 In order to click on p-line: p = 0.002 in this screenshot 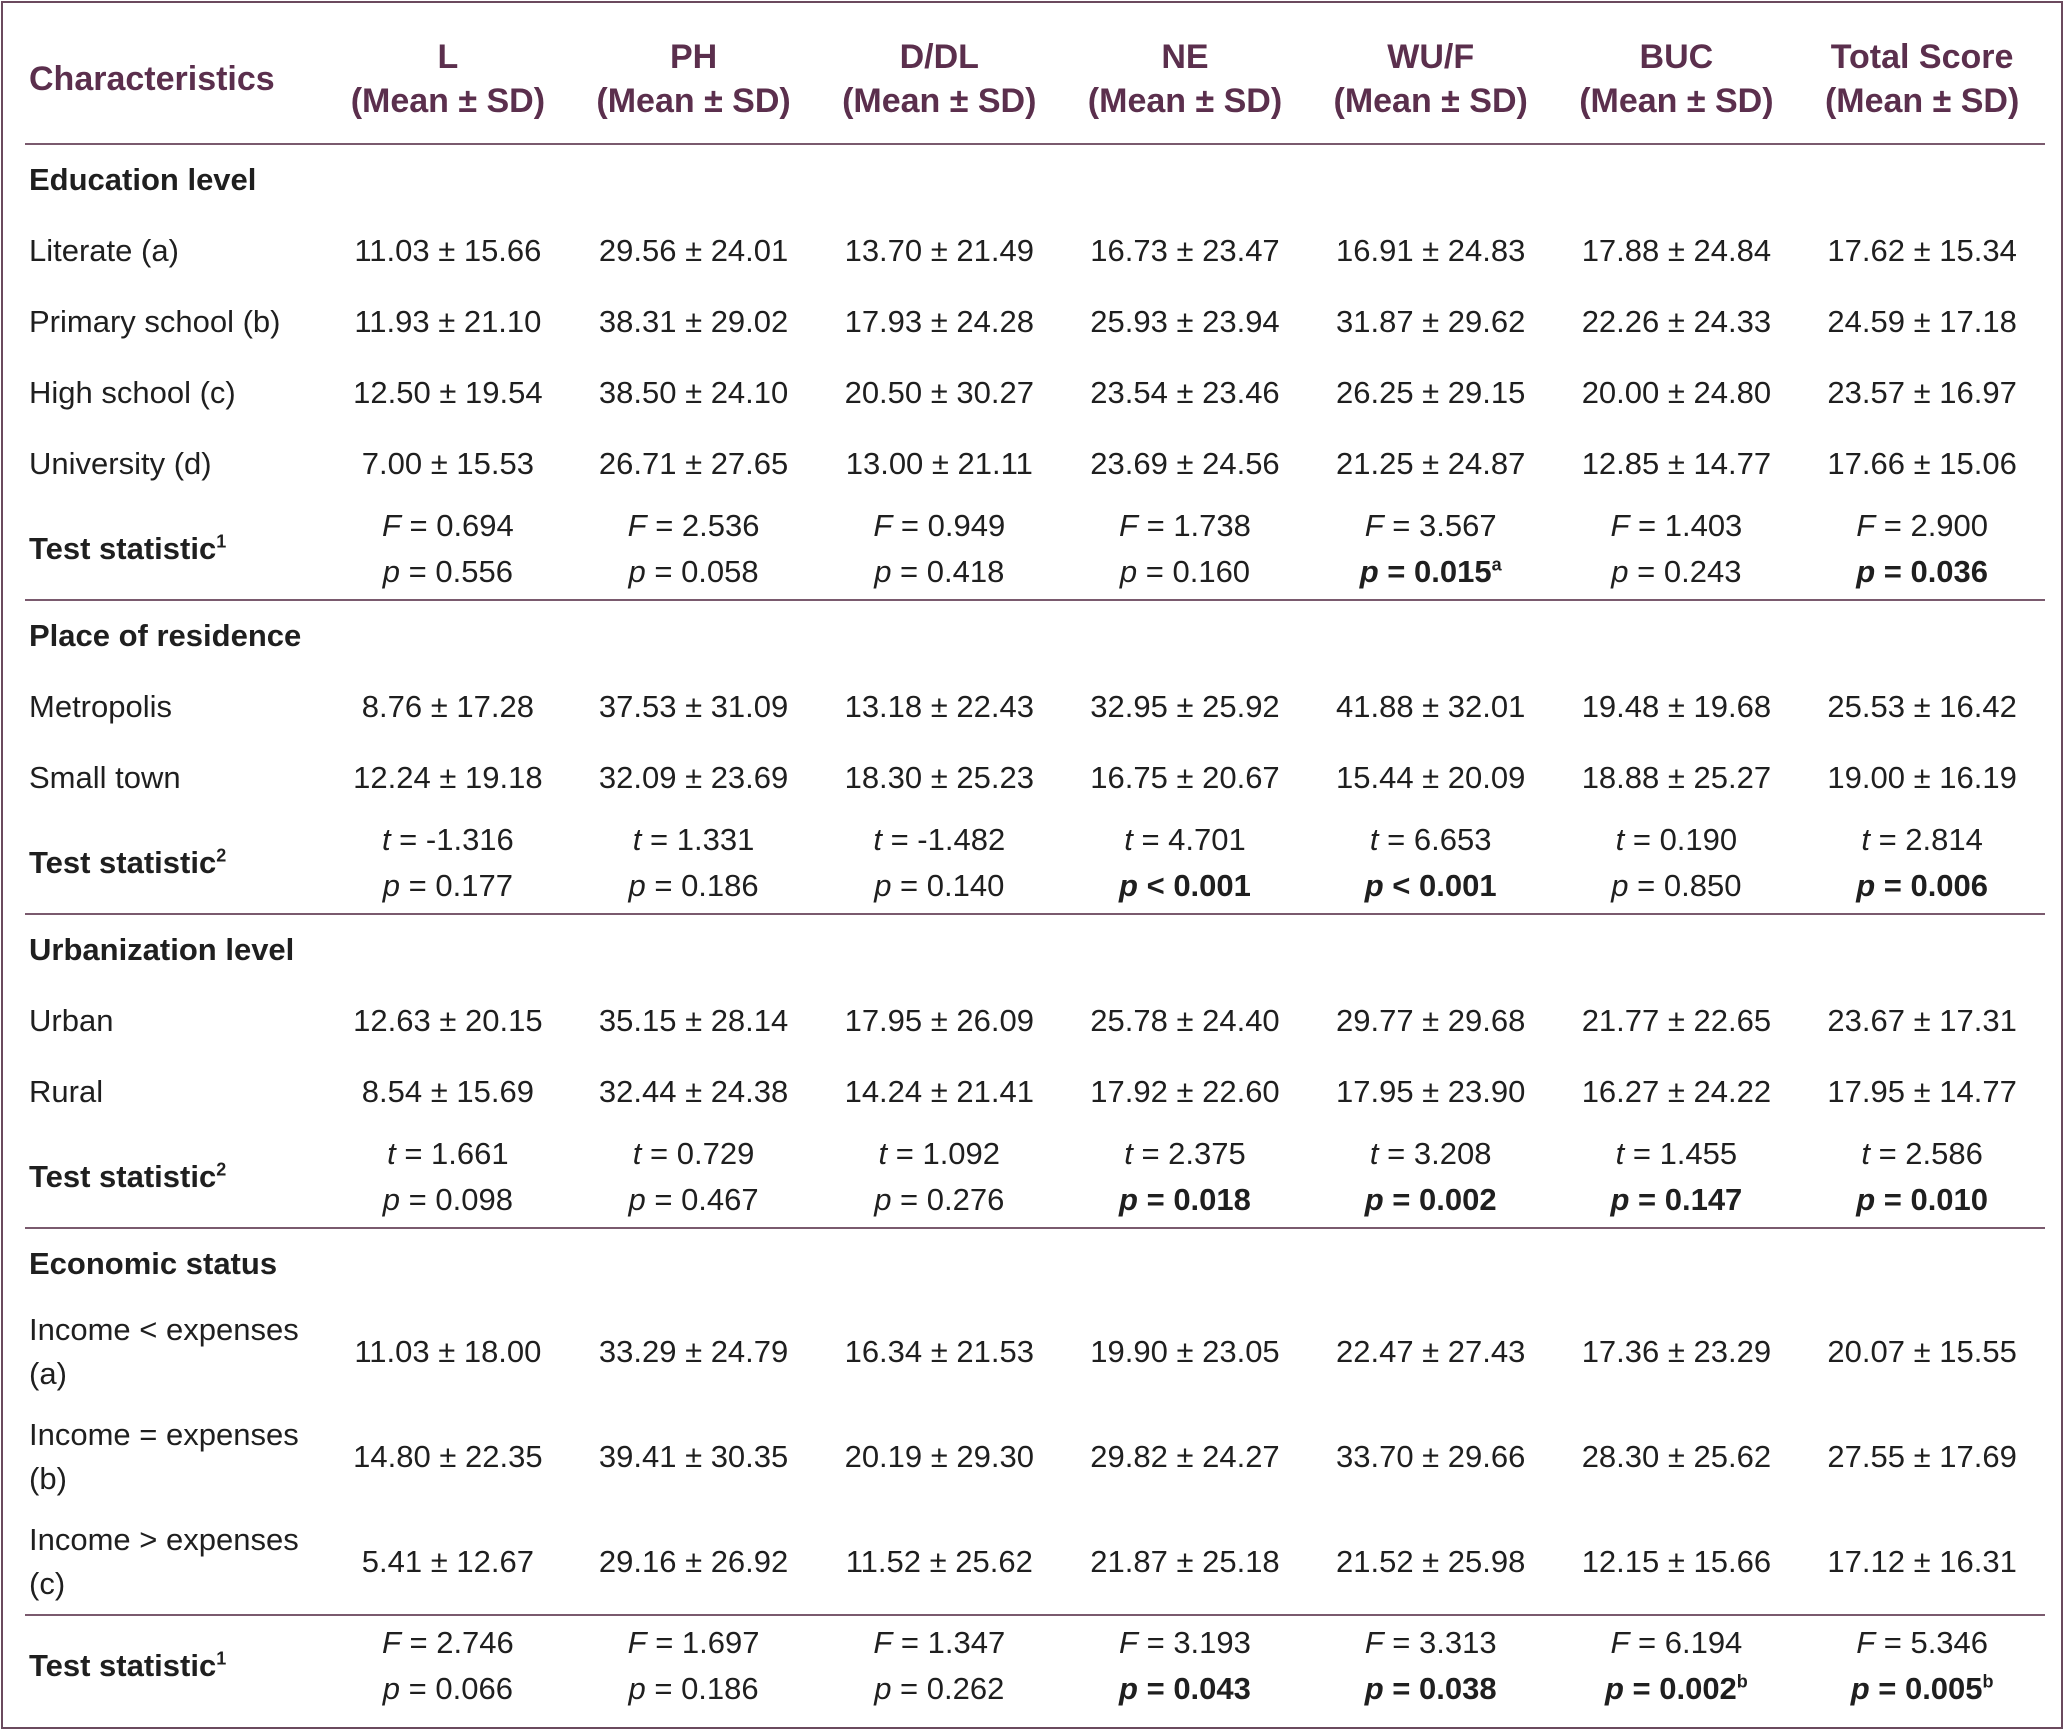, I will do `click(1431, 1200)`.